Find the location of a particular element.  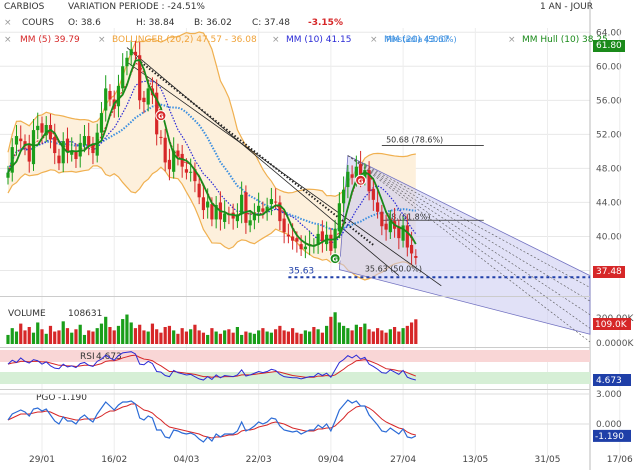

rsi-signal-line is located at coordinates (212, 366).